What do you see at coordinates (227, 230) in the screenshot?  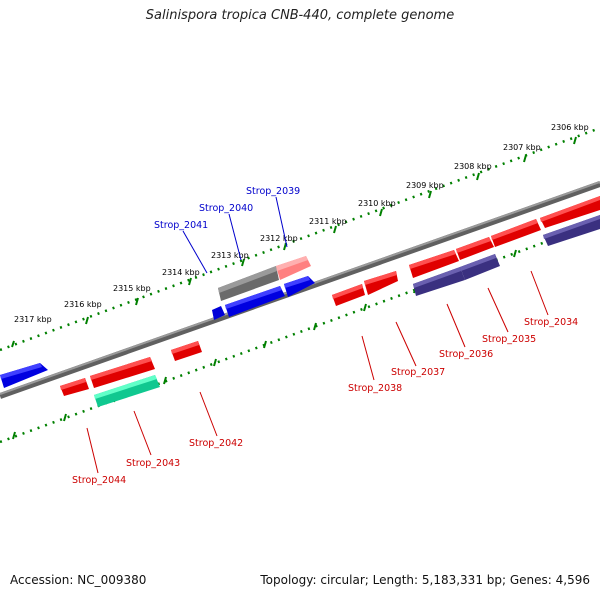 I see `upper-gene-labels: Strop_2039 Strop_2040 Strop_2041` at bounding box center [227, 230].